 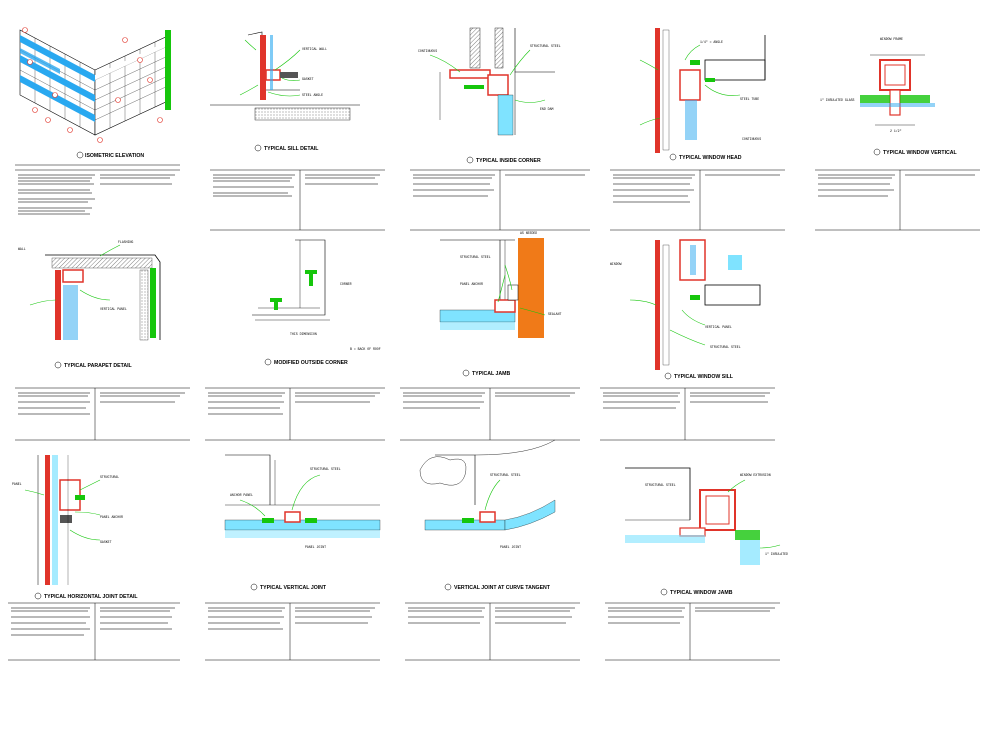 What do you see at coordinates (314, 49) in the screenshot?
I see `svg-text: VERTICAL WALL` at bounding box center [314, 49].